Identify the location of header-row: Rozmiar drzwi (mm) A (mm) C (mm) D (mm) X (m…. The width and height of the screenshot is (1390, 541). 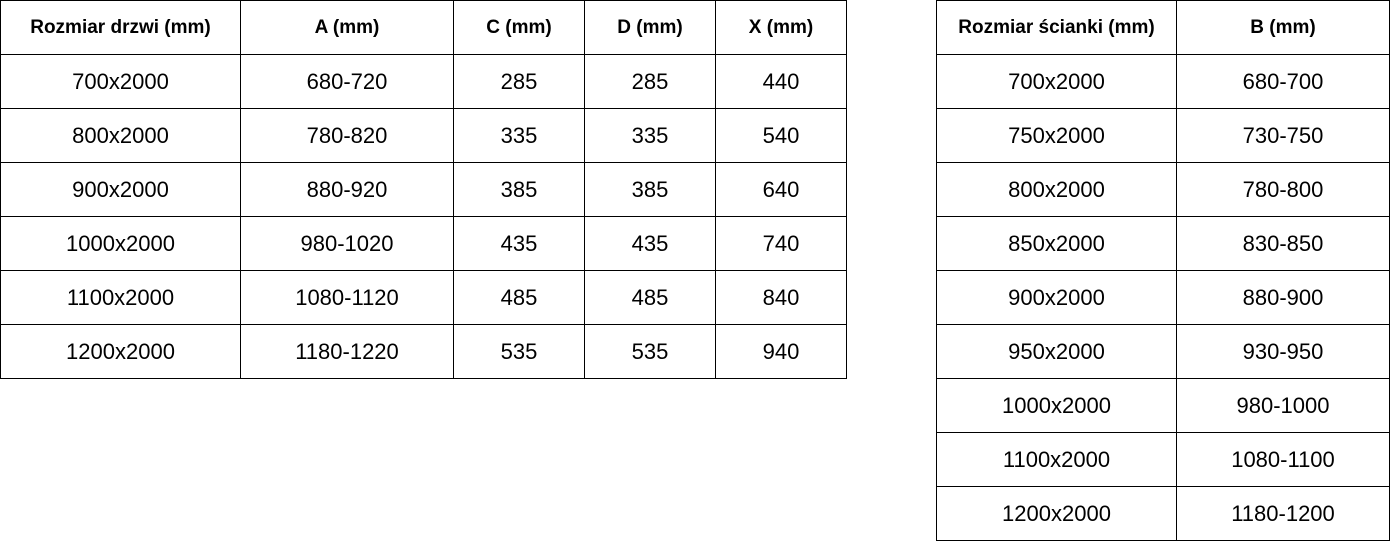
(423, 27).